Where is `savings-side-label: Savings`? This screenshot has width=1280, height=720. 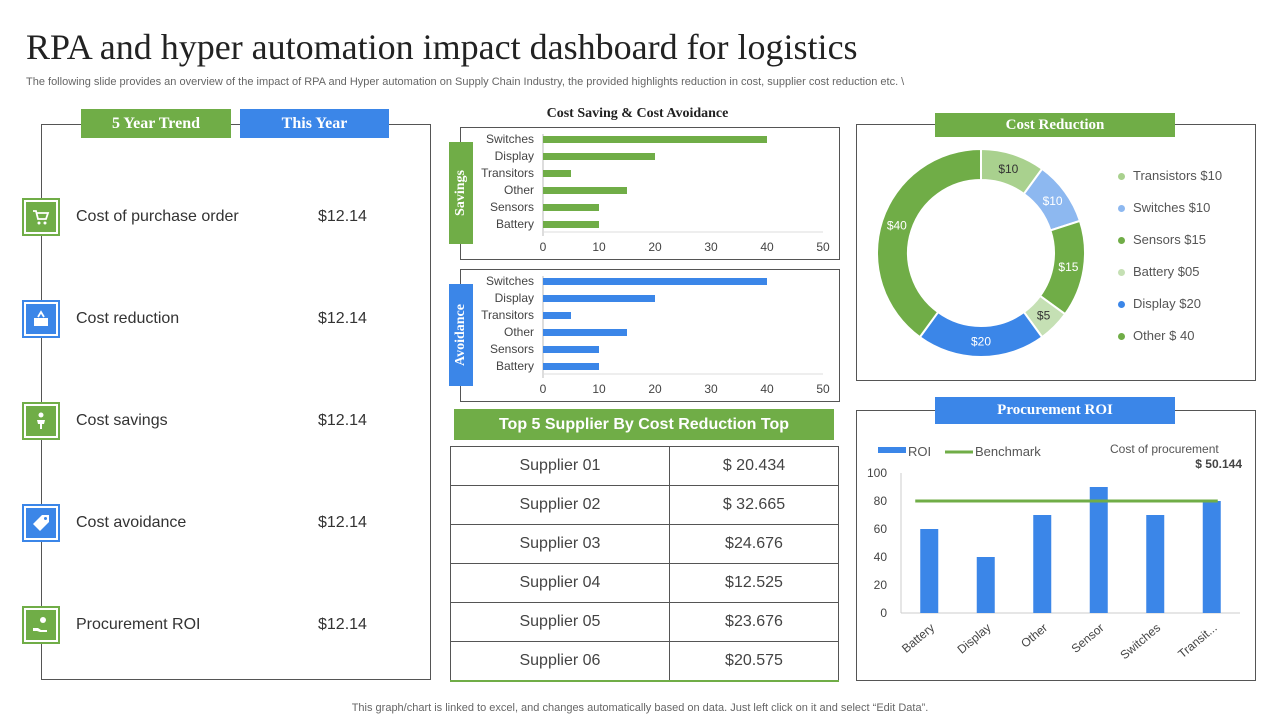 savings-side-label: Savings is located at coordinates (461, 193).